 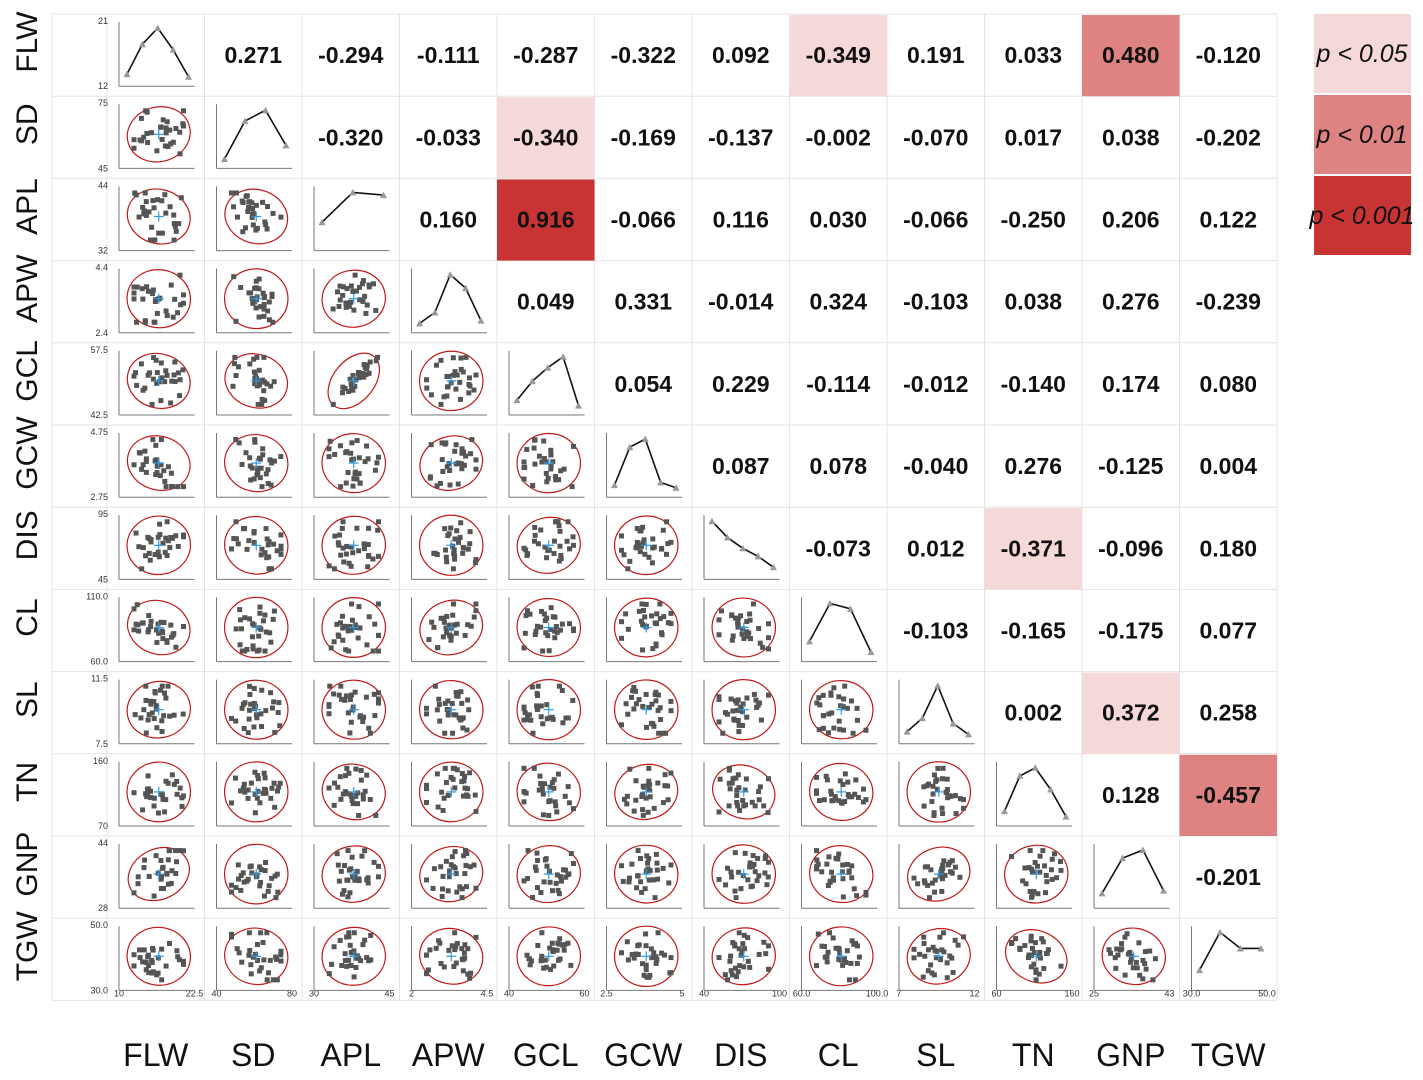 I want to click on x-tick-max: 50.0, so click(x=1267, y=993).